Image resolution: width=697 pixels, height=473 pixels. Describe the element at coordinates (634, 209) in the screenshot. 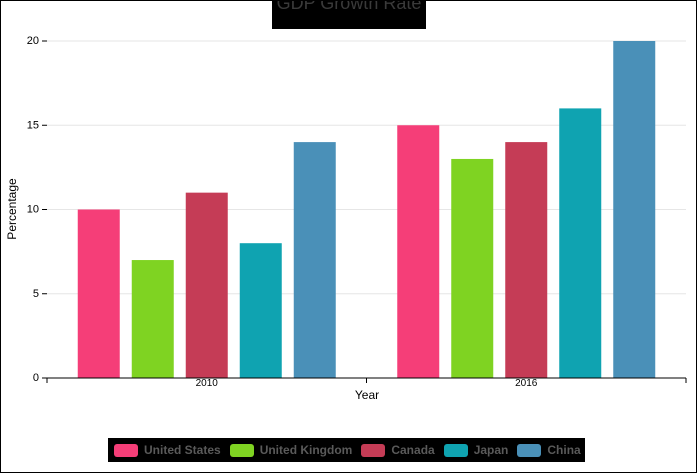

I see `bar-china-2016` at that location.